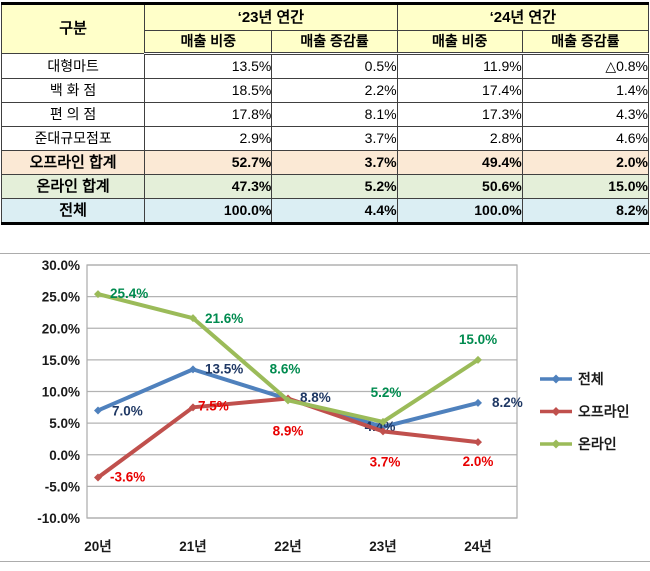 The width and height of the screenshot is (650, 571). I want to click on col-header-growth-24: 매출 증감률, so click(585, 42).